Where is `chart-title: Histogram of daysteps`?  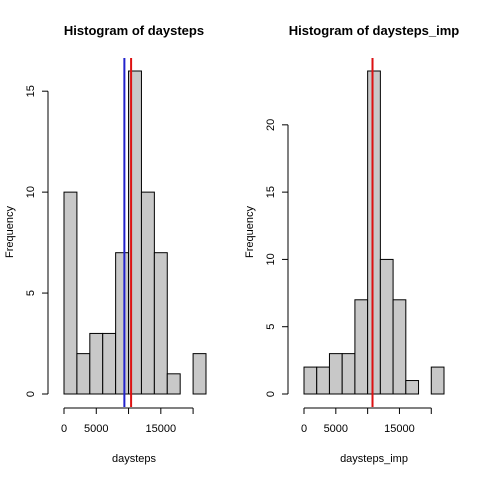
chart-title: Histogram of daysteps is located at coordinates (134, 30).